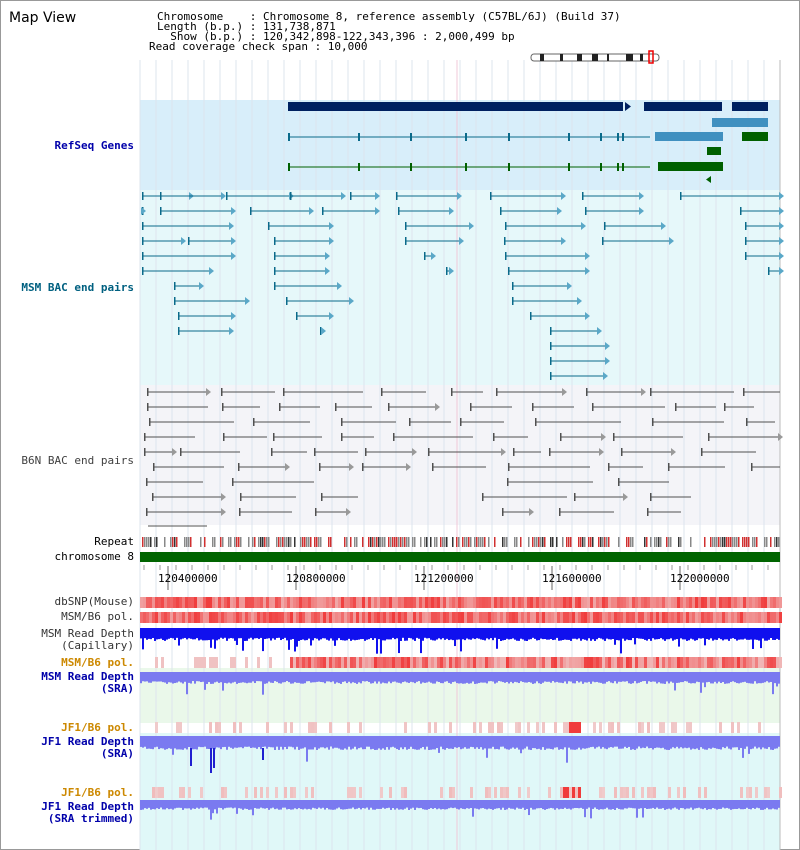 This screenshot has width=800, height=850. I want to click on msm-b6-pol-label: MSM/B6 pol., so click(97, 616).